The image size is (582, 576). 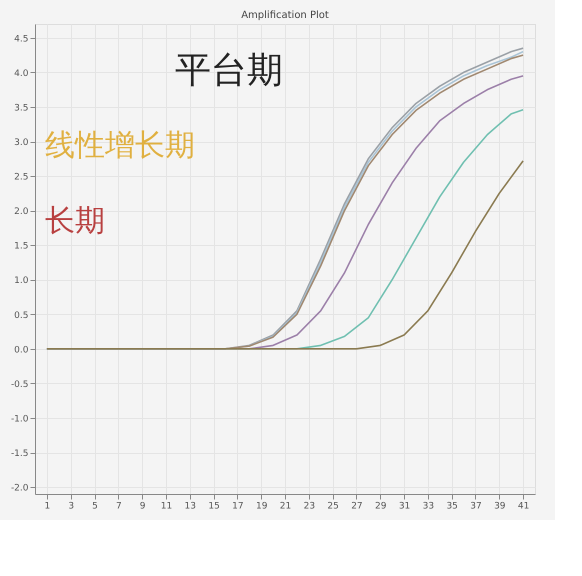 What do you see at coordinates (21, 315) in the screenshot?
I see `y-tick-label: 0.5` at bounding box center [21, 315].